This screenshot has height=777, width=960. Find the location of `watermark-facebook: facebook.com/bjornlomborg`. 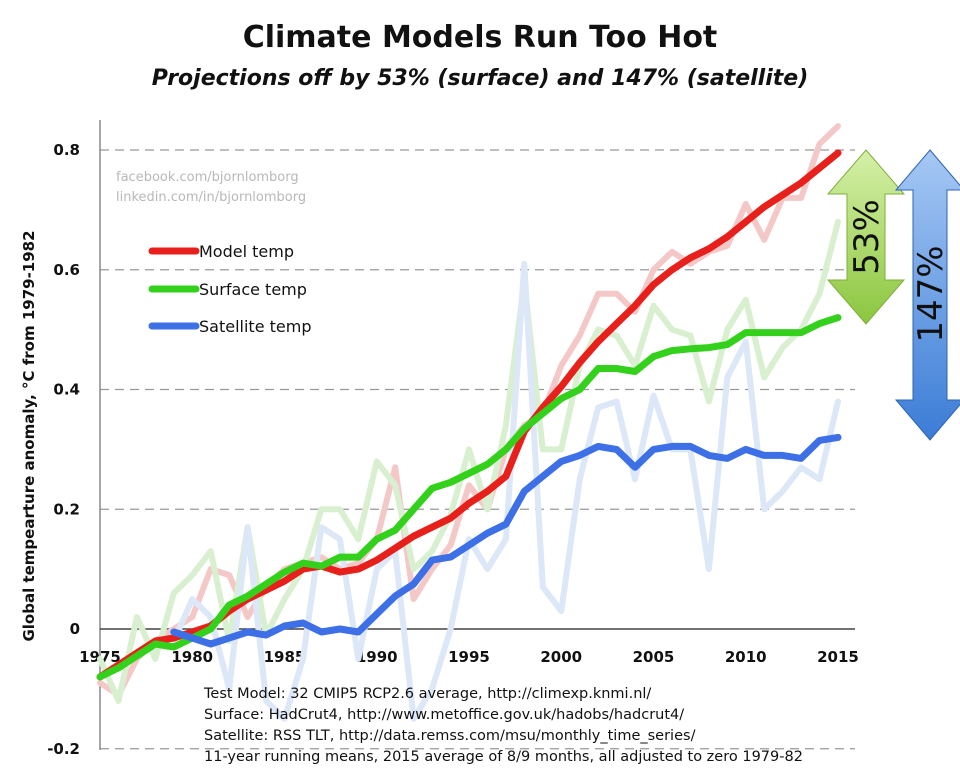

watermark-facebook: facebook.com/bjornlomborg is located at coordinates (207, 177).